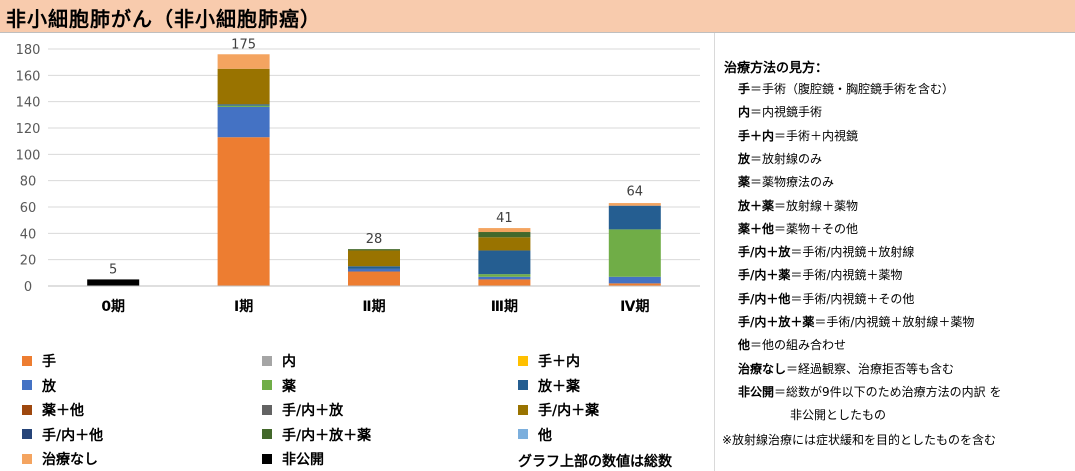  What do you see at coordinates (744, 158) in the screenshot?
I see `guide-term: 放` at bounding box center [744, 158].